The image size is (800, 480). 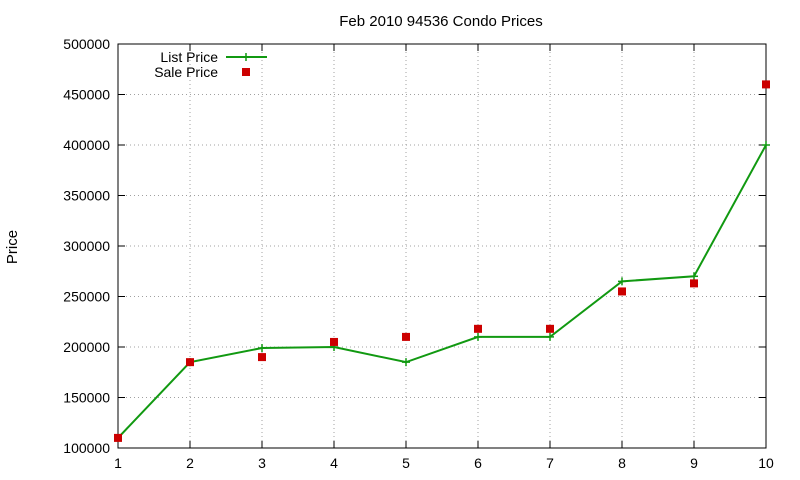 I want to click on y-tick-label: 350000, so click(x=86, y=196).